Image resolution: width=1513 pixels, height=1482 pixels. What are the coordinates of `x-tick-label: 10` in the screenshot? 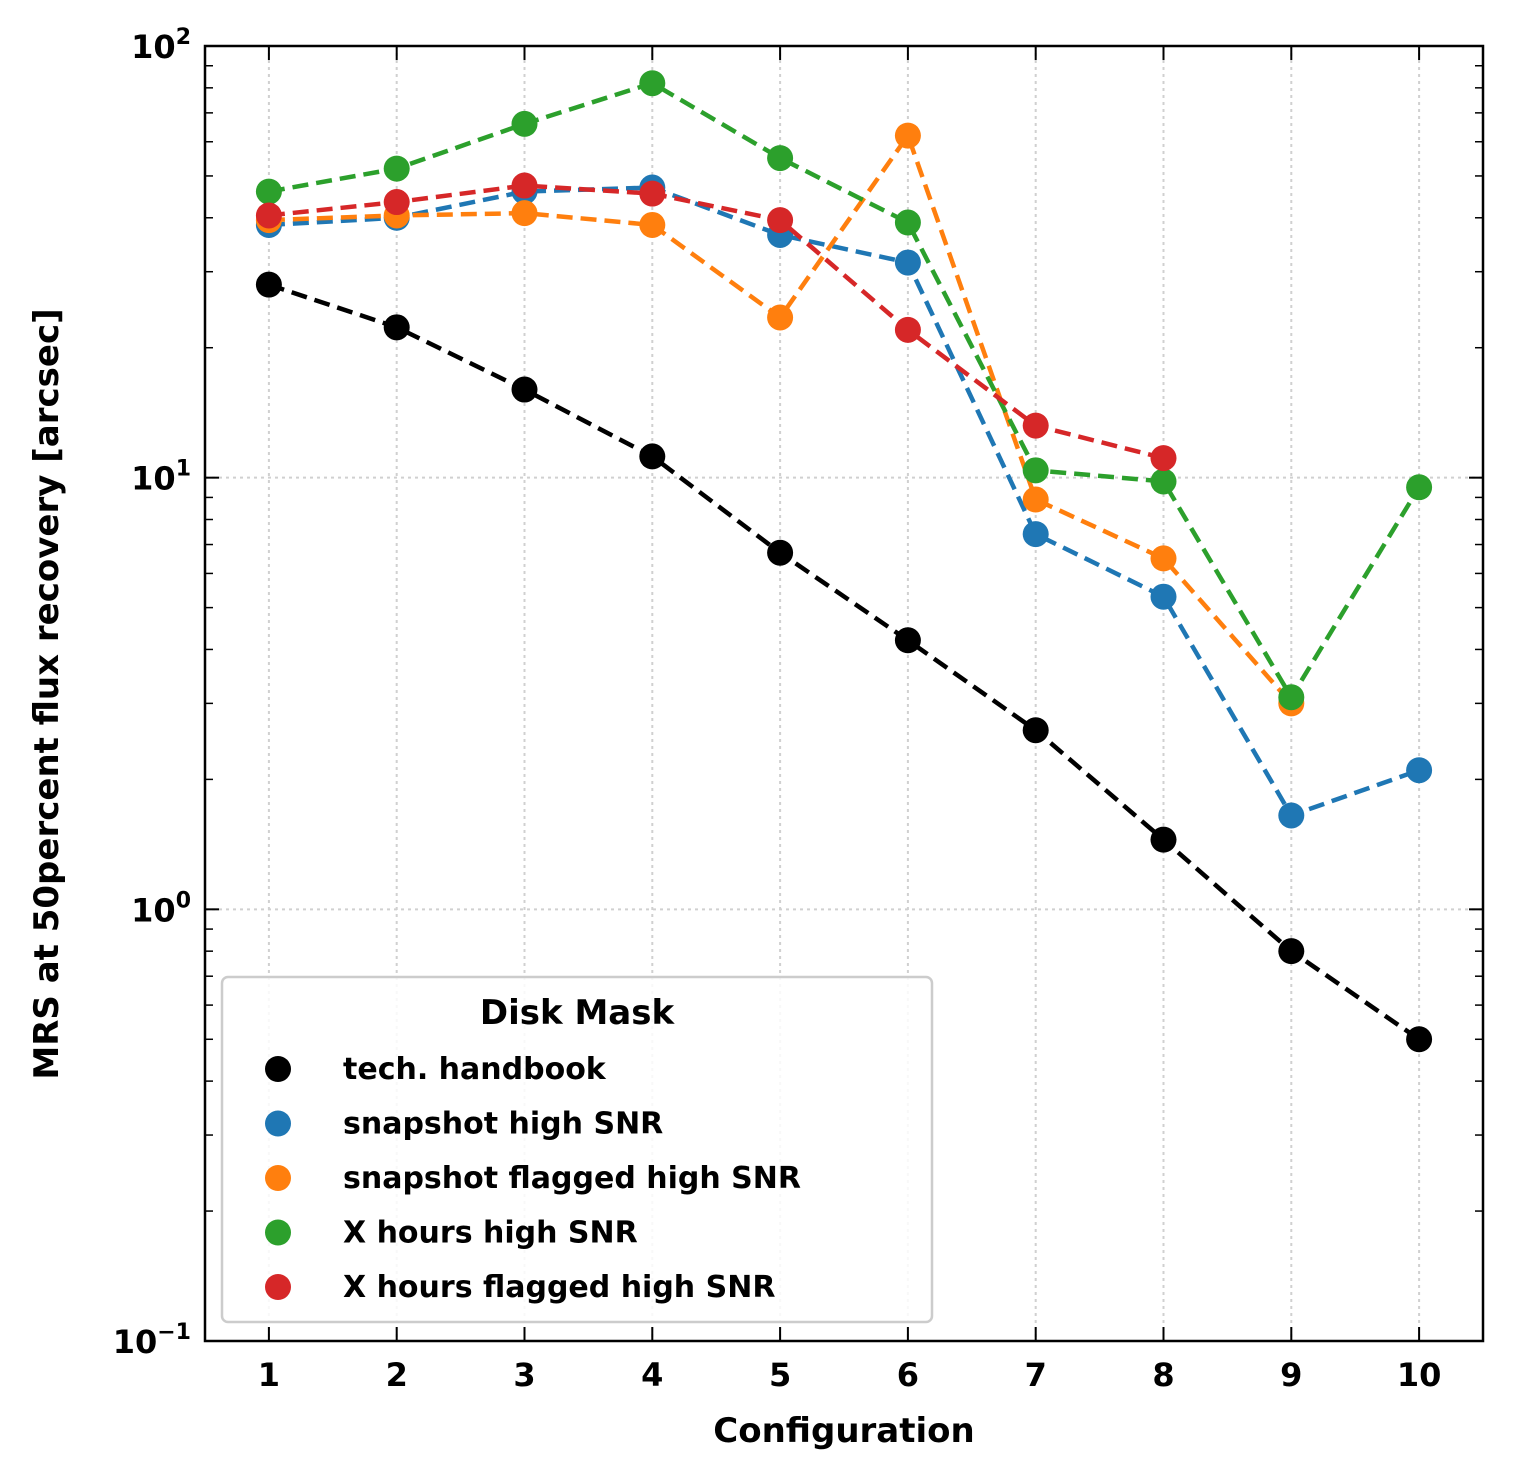 It's located at (1419, 1375).